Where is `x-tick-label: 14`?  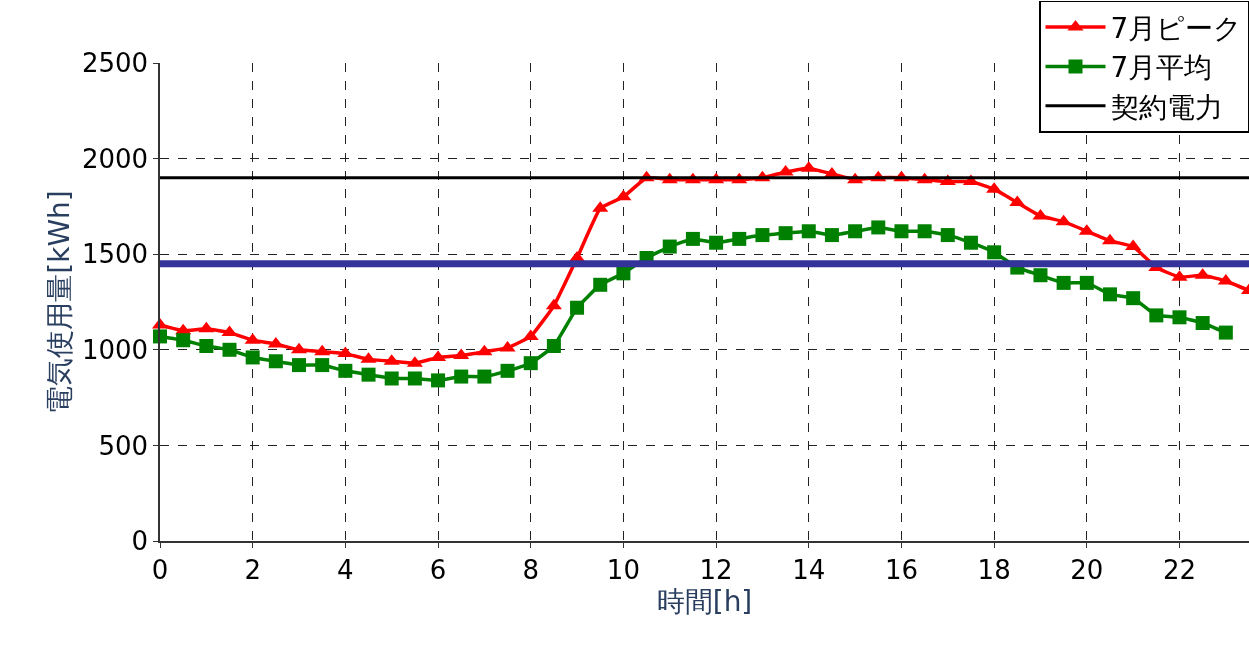 x-tick-label: 14 is located at coordinates (809, 569).